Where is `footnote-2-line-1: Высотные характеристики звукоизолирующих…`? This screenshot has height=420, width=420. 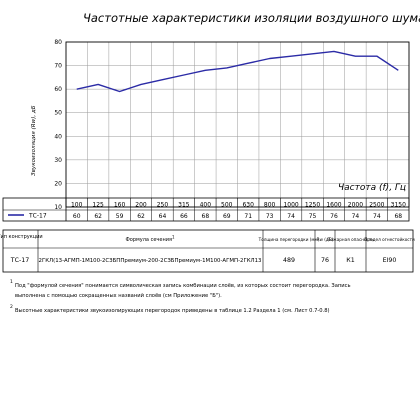
footnote-2-line-1: Высотные характеристики звукоизолирующих… is located at coordinates (172, 311).